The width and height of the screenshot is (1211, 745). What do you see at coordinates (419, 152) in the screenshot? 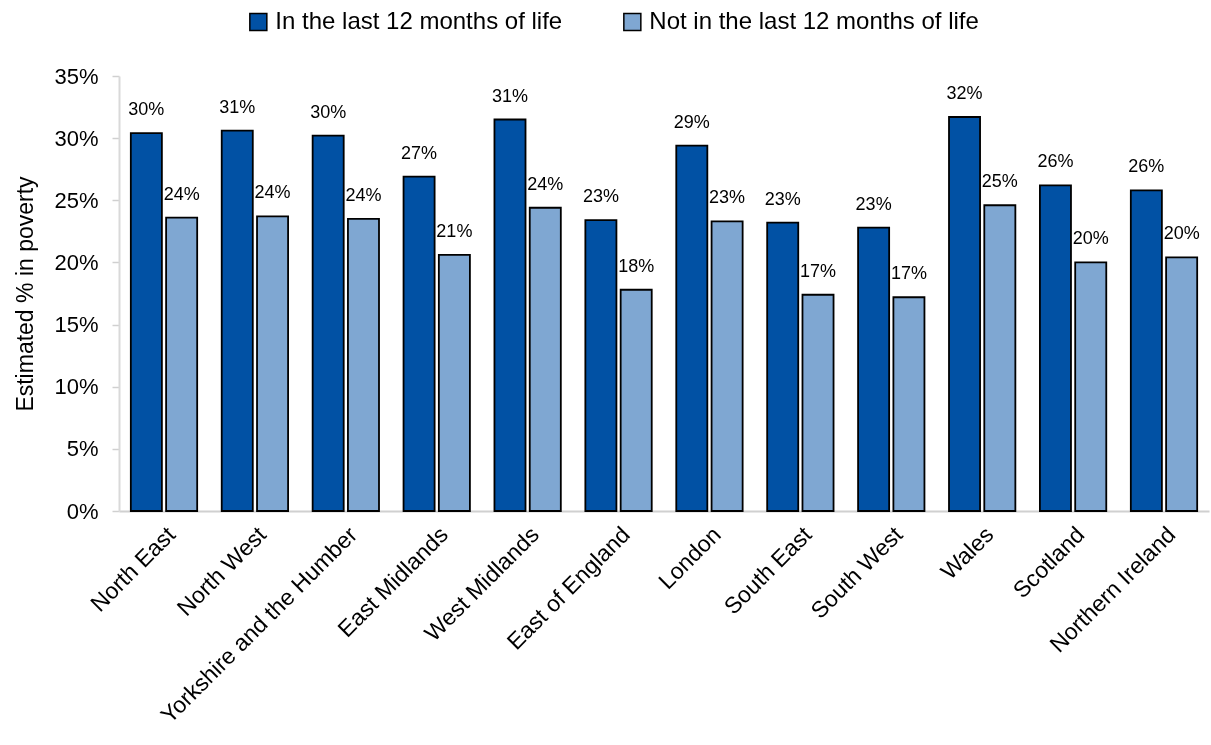
I see `data-label: 27%` at bounding box center [419, 152].